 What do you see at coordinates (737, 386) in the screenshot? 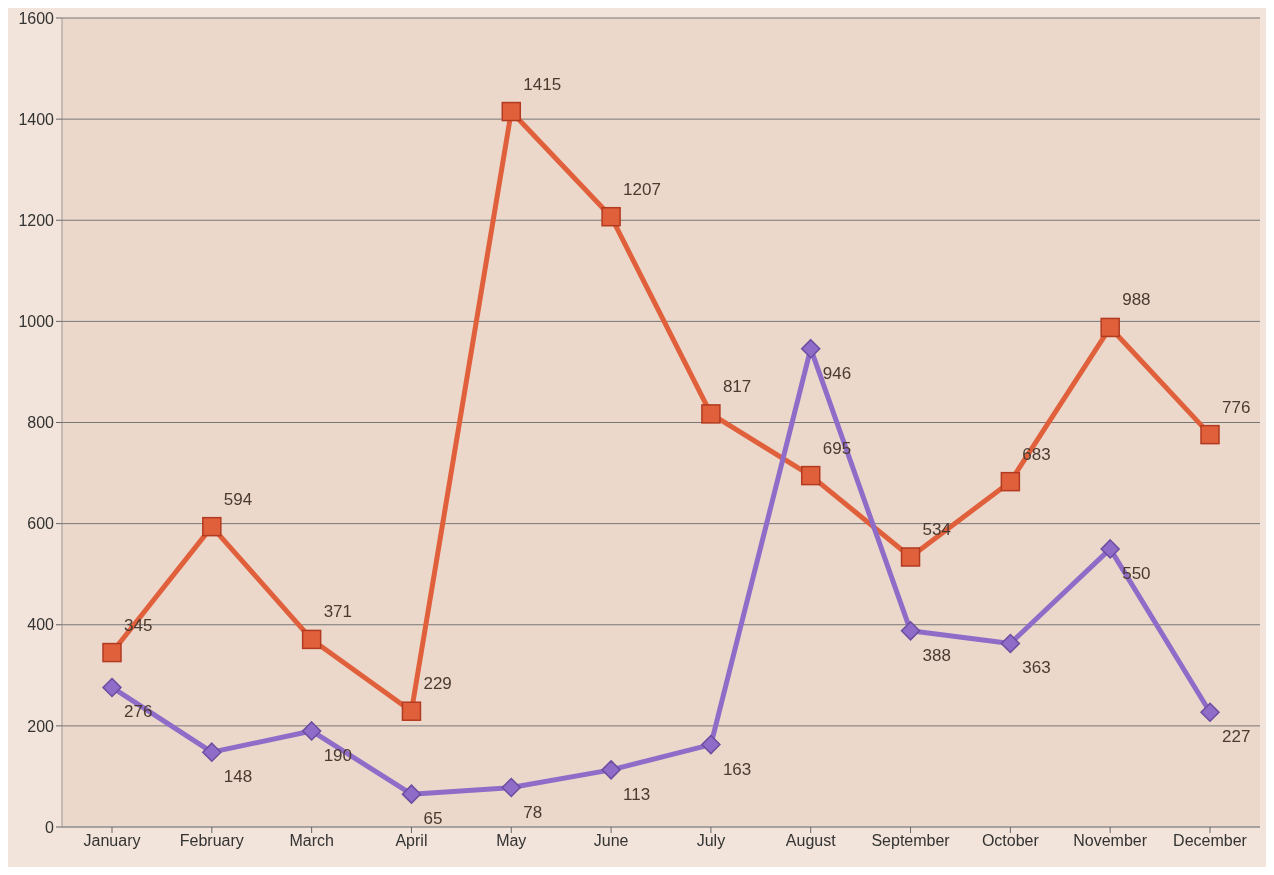
I see `data-label: 817` at bounding box center [737, 386].